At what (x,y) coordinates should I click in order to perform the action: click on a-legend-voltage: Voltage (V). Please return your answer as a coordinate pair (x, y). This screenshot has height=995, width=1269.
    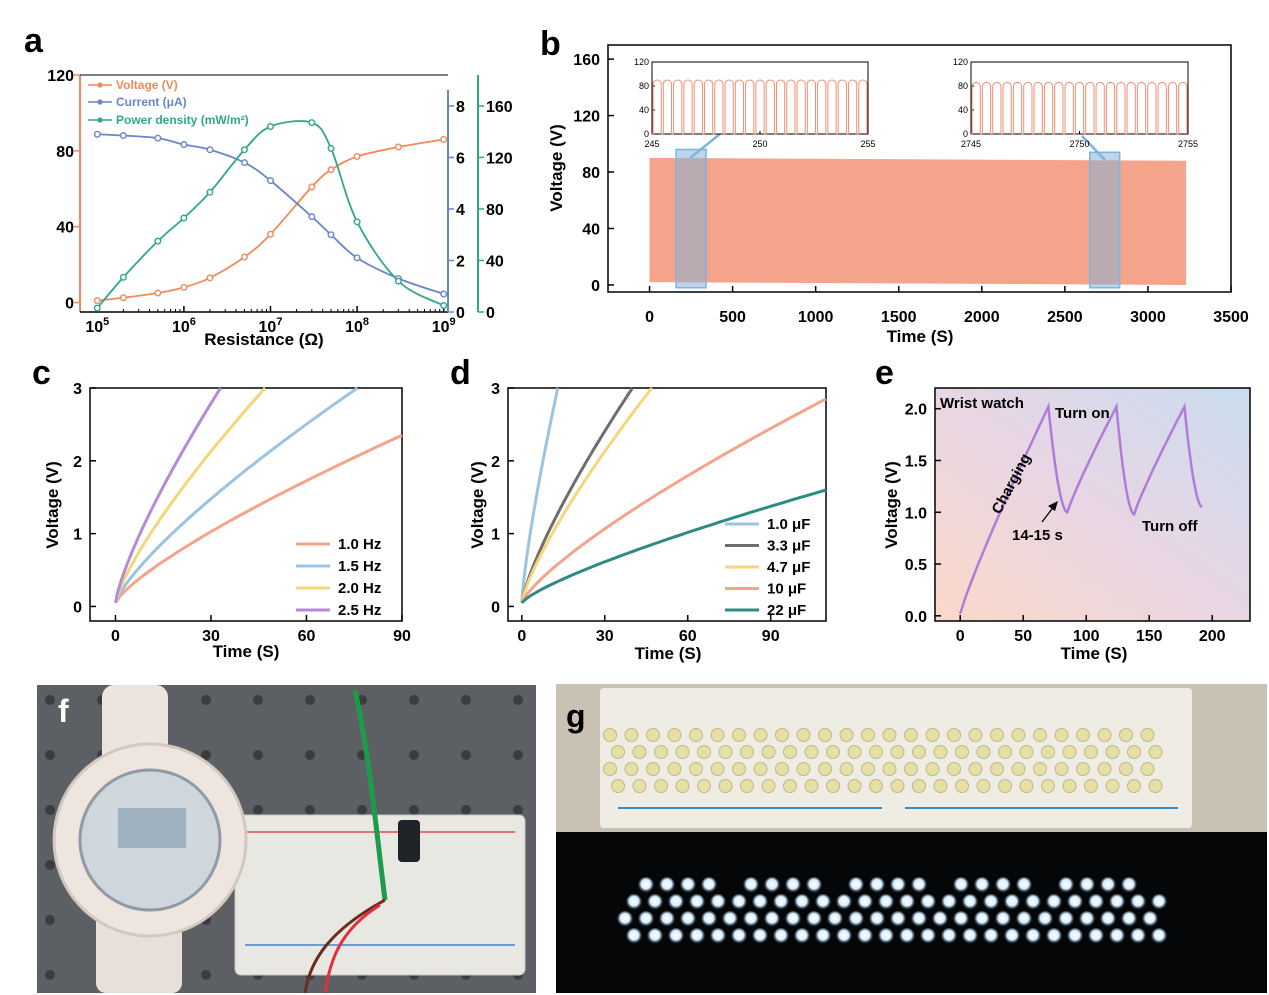
    Looking at the image, I should click on (147, 85).